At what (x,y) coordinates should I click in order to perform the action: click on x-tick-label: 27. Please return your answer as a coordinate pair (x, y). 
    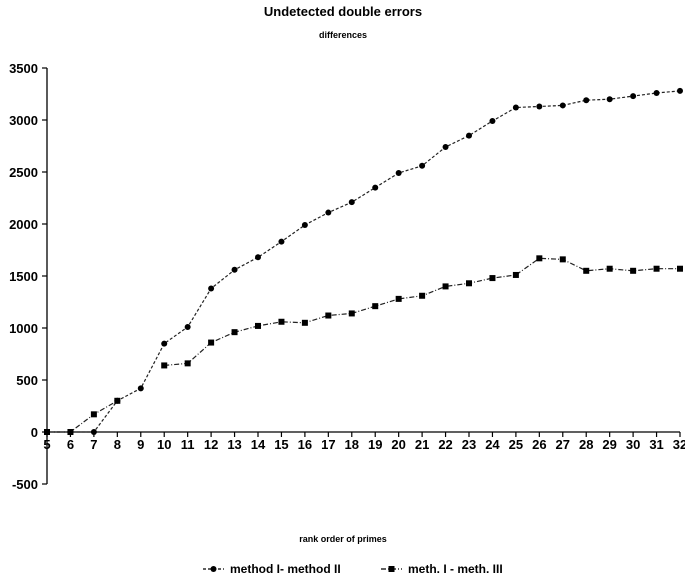
    Looking at the image, I should click on (563, 444).